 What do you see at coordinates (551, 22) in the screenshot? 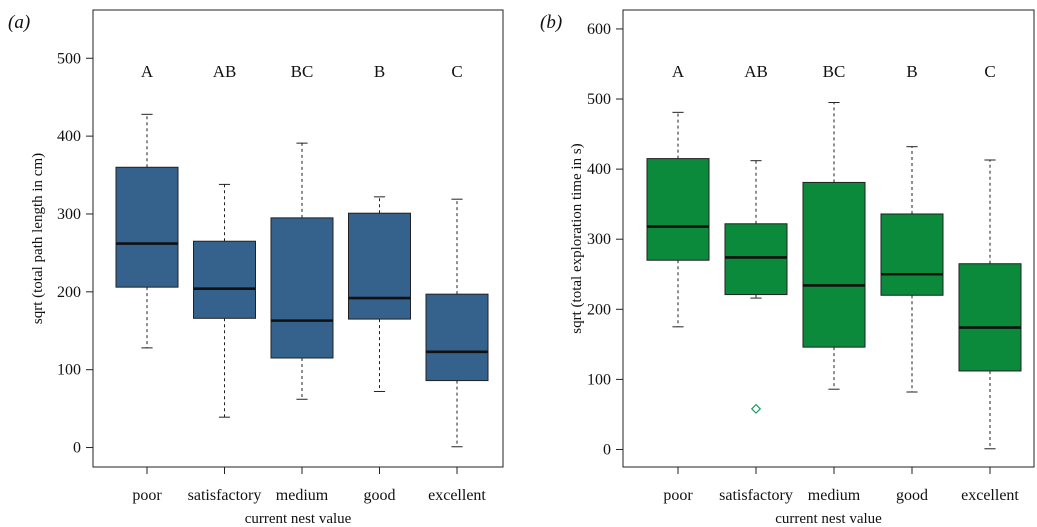
I see `panel-label: (b)` at bounding box center [551, 22].